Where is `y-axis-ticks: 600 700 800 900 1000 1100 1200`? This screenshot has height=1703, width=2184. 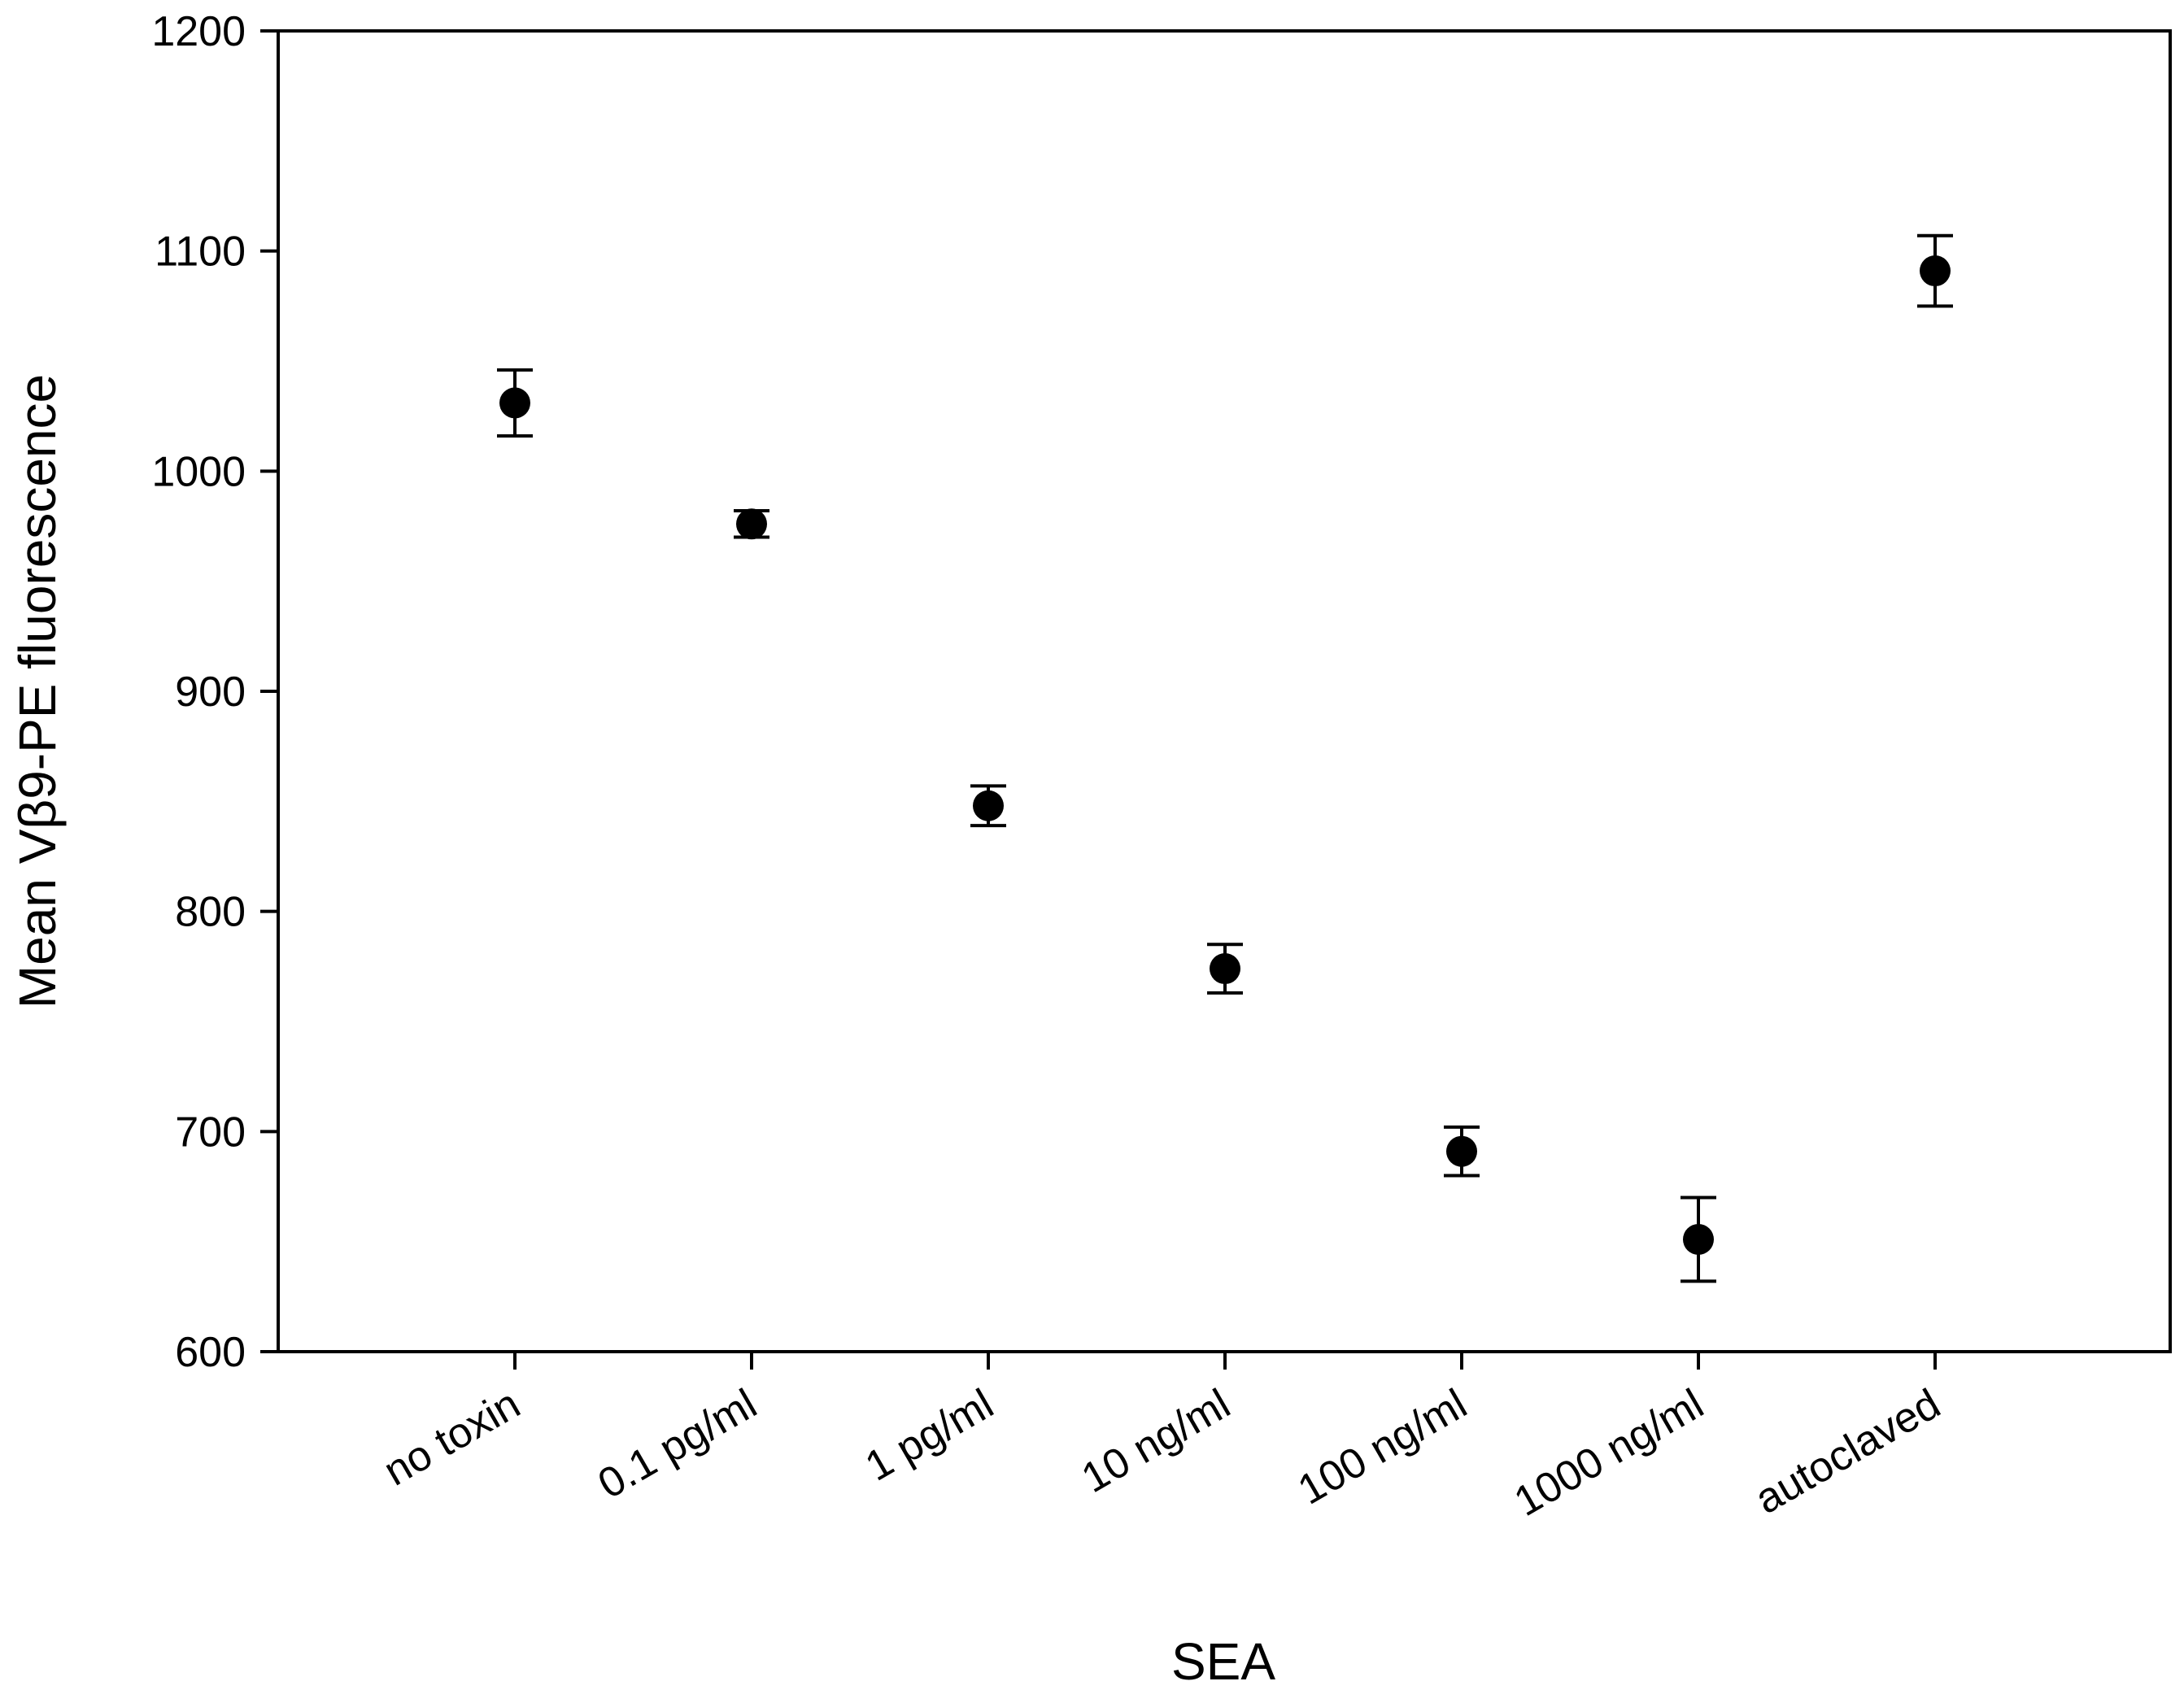
y-axis-ticks: 600 700 800 900 1000 1100 1200 is located at coordinates (215, 692).